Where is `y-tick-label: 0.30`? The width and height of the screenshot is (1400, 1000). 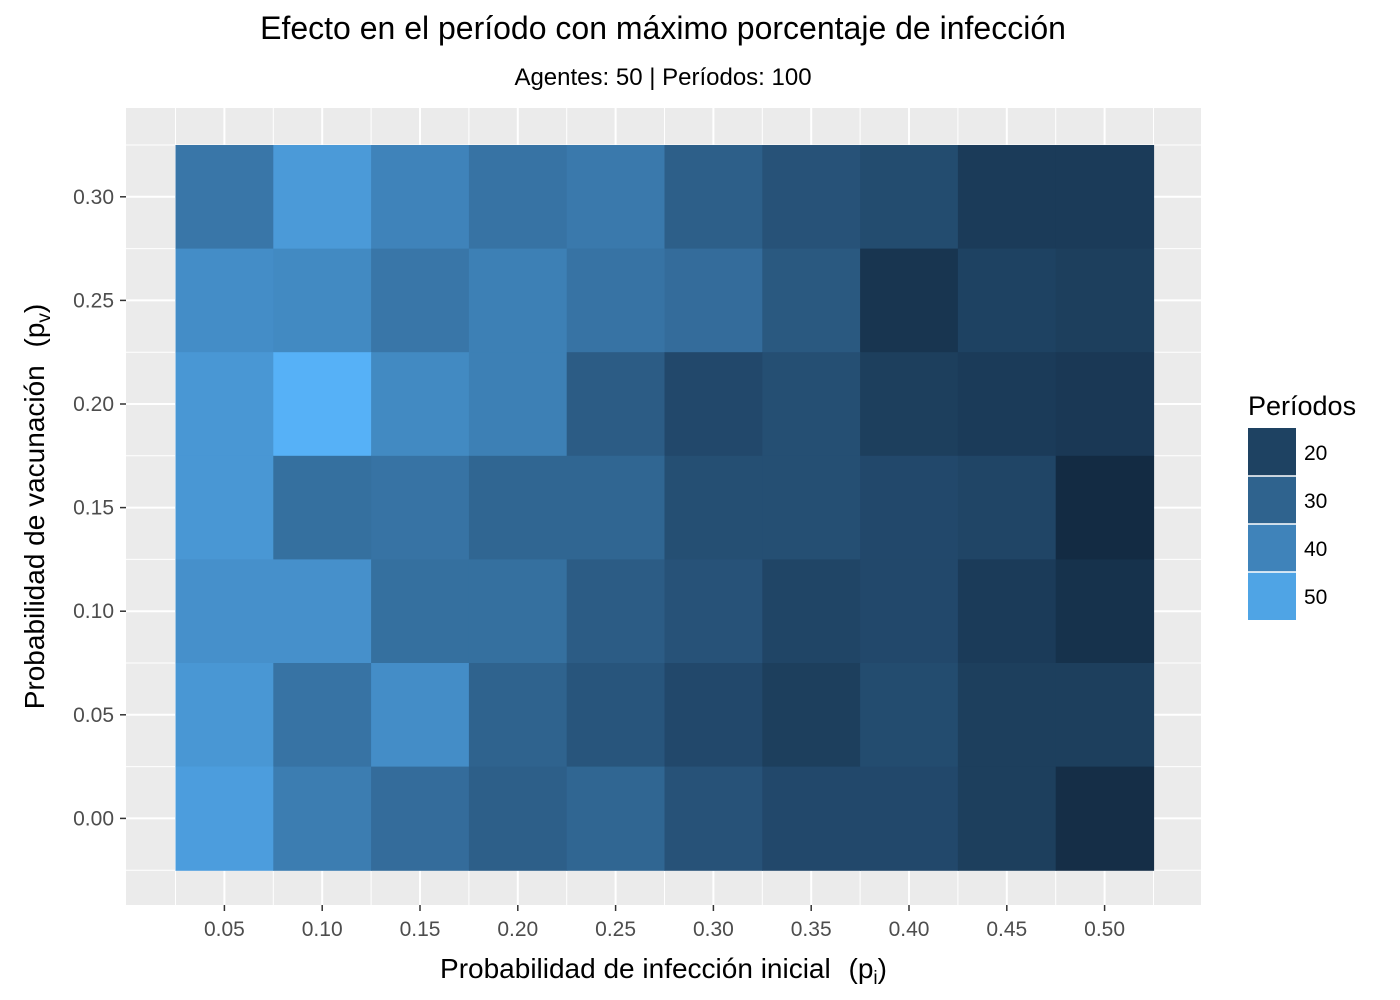
y-tick-label: 0.30 is located at coordinates (93, 197).